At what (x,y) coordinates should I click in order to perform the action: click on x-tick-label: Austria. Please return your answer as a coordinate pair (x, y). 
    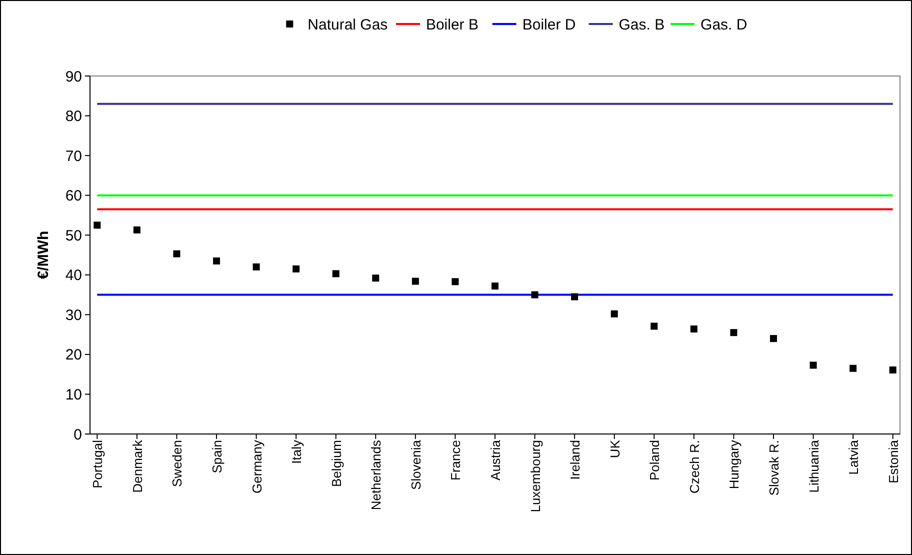
    Looking at the image, I should click on (495, 459).